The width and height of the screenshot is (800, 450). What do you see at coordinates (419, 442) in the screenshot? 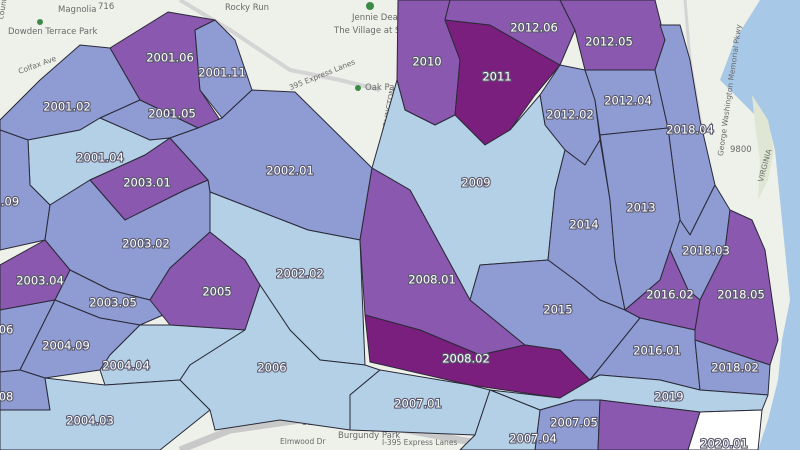
I see `label-express-lanes-bottom: I-395 Express Lanes` at bounding box center [419, 442].